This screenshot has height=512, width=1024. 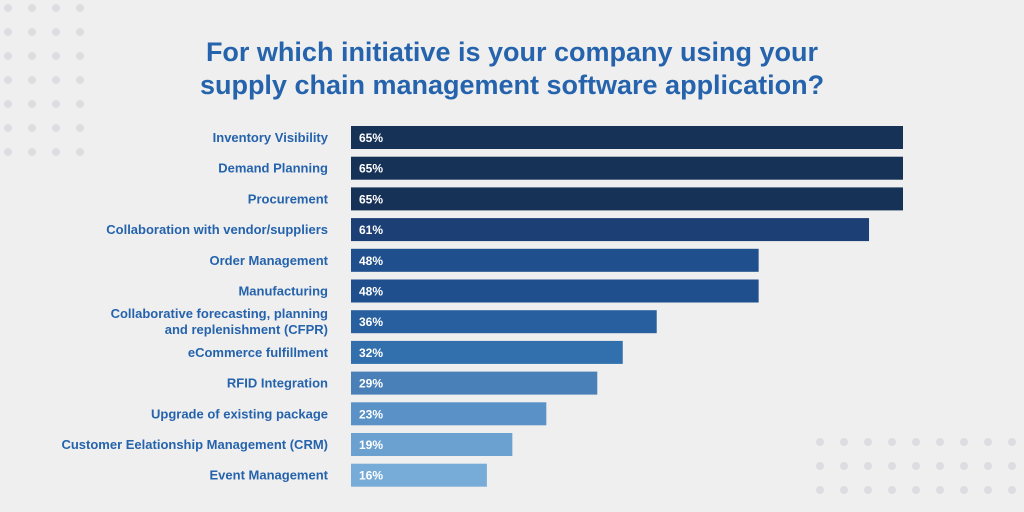 I want to click on category-label: RFID Integration, so click(x=277, y=383).